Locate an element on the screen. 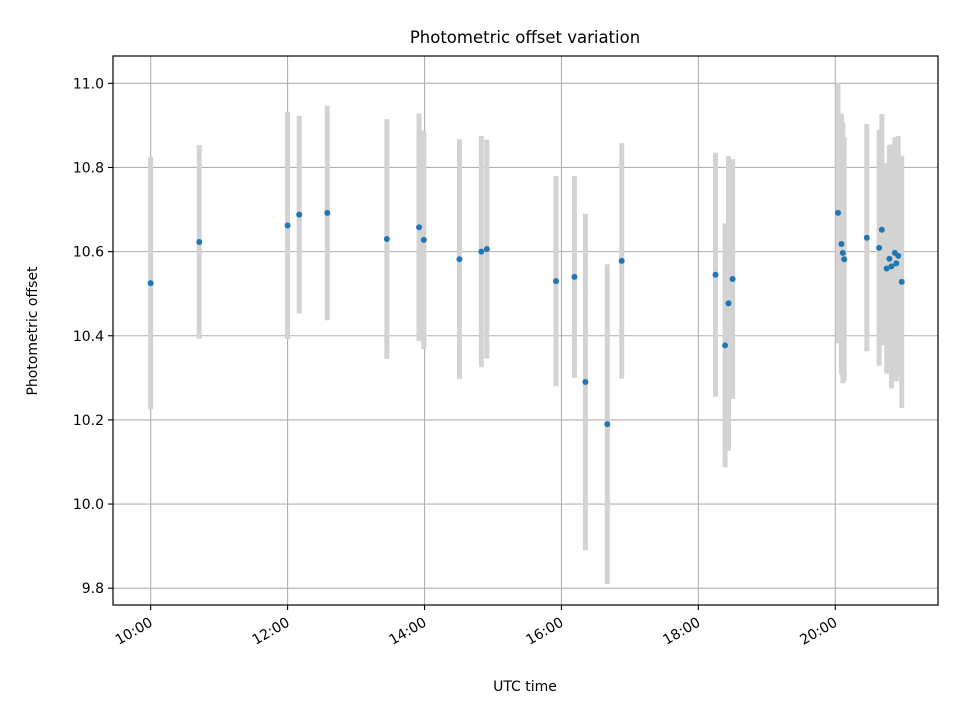 The width and height of the screenshot is (960, 720). x-axis-label: UTC time is located at coordinates (525, 687).